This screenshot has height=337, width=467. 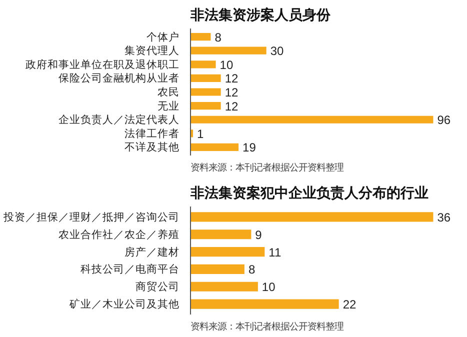 What do you see at coordinates (152, 147) in the screenshot?
I see `y-tick-label: 不详及其他` at bounding box center [152, 147].